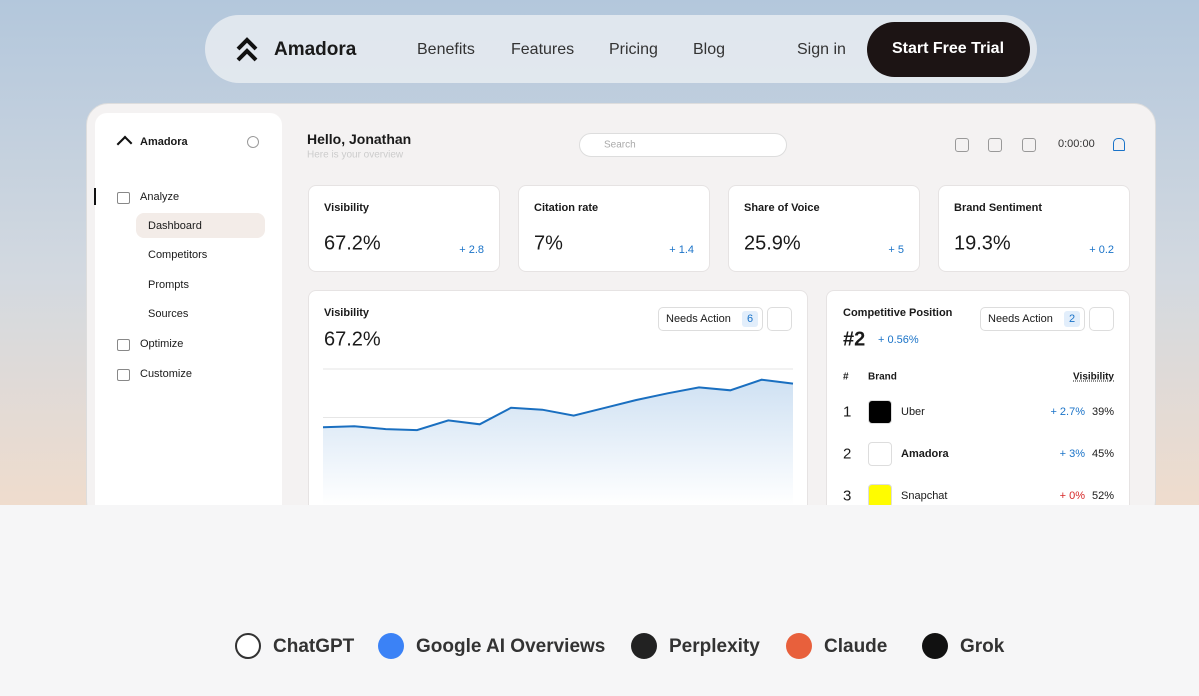 The image size is (1199, 696). What do you see at coordinates (782, 208) in the screenshot?
I see `metric-label: Share of Voice` at bounding box center [782, 208].